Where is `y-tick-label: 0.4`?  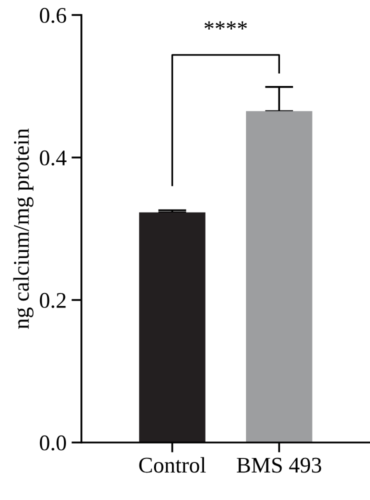
y-tick-label: 0.4 is located at coordinates (53, 158).